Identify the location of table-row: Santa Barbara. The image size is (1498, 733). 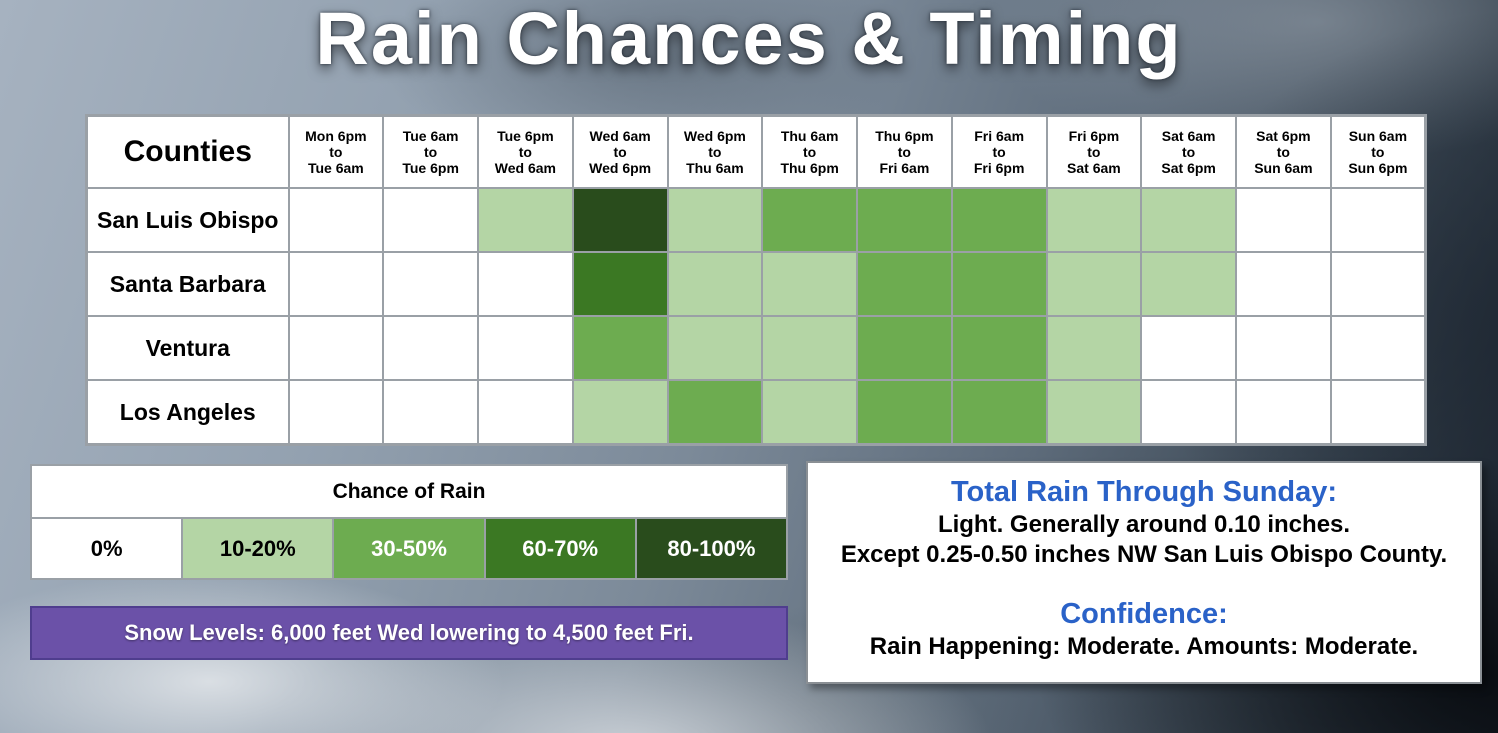
(756, 284).